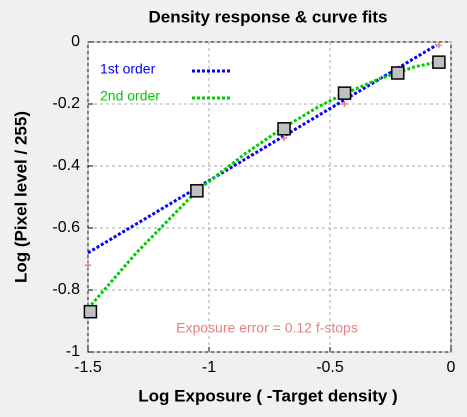  What do you see at coordinates (66, 103) in the screenshot?
I see `y-tick-label: -0.2` at bounding box center [66, 103].